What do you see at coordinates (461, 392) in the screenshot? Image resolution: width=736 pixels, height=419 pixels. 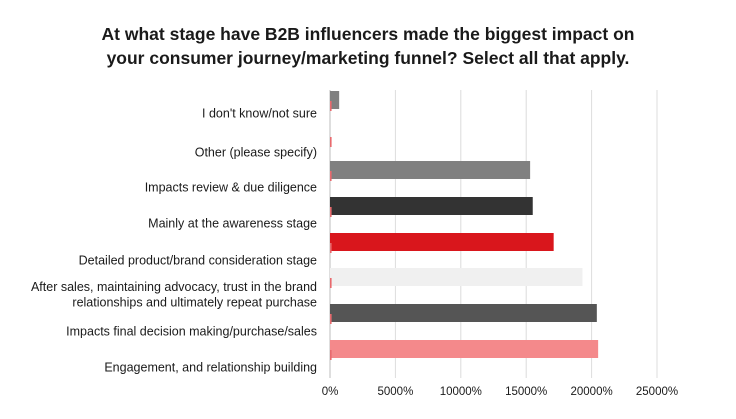 I see `x-tick-label: 10000%` at bounding box center [461, 392].